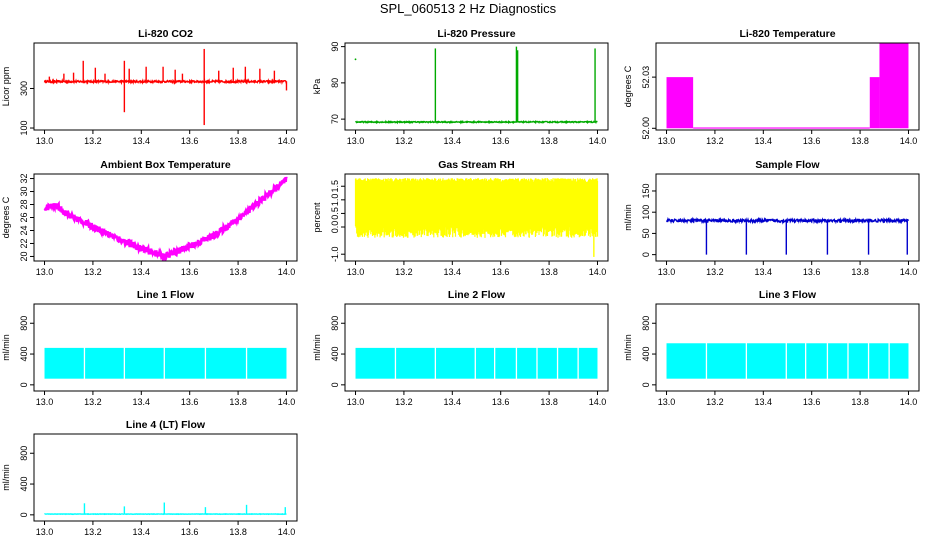 The height and width of the screenshot is (540, 936). What do you see at coordinates (24, 217) in the screenshot?
I see `y-tick-label: 26` at bounding box center [24, 217].